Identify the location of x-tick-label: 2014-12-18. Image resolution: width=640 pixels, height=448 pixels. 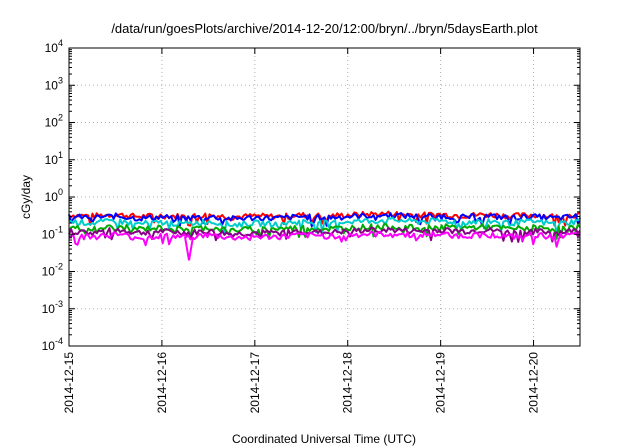
(348, 383).